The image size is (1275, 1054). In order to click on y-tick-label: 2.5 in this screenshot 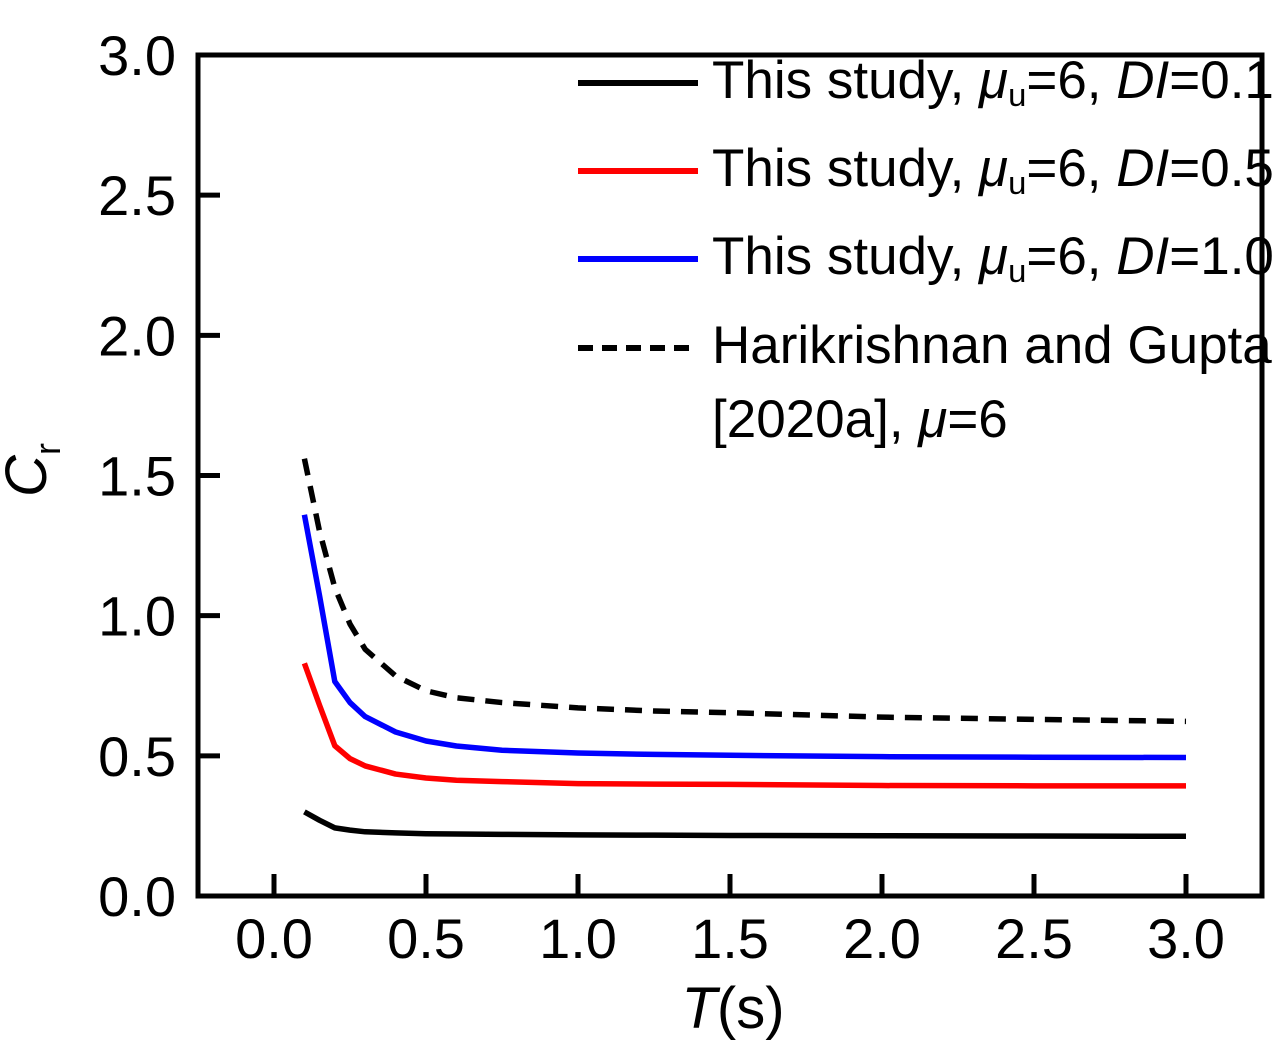, I will do `click(137, 195)`.